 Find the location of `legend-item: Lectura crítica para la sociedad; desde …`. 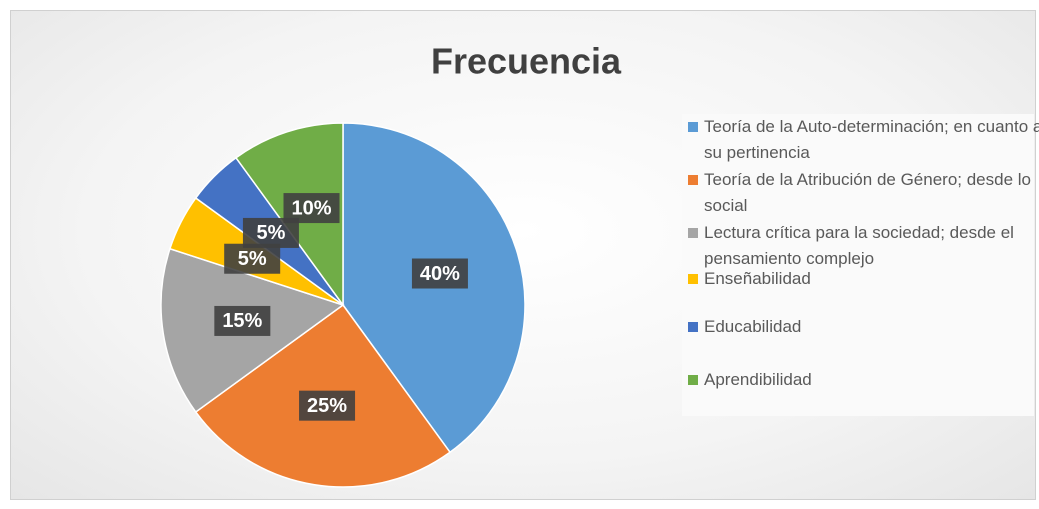

legend-item: Lectura crítica para la sociedad; desde … is located at coordinates (863, 246).